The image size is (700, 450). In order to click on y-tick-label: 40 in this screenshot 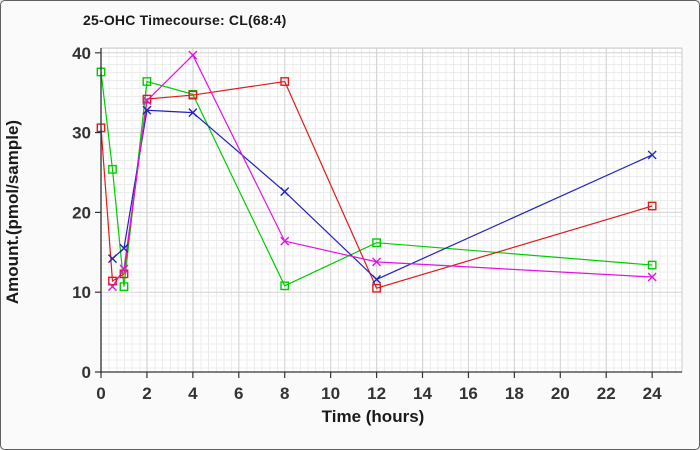, I will do `click(81, 53)`.